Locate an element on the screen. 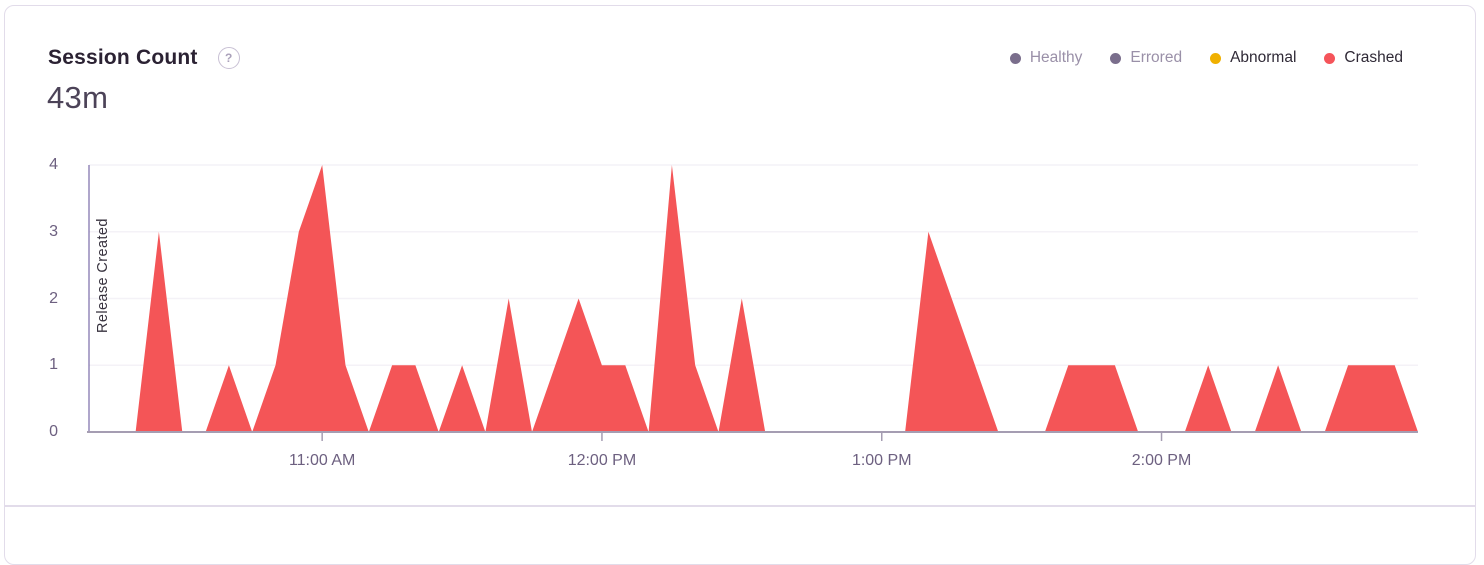 This screenshot has width=1484, height=565. card-divider is located at coordinates (740, 506).